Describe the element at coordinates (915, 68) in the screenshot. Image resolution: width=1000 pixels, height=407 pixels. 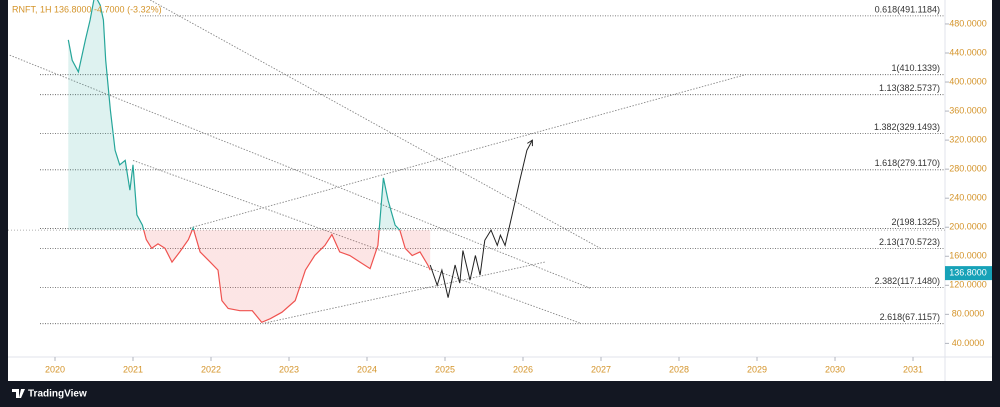
I see `fib-label: 1(410.1339)` at that location.